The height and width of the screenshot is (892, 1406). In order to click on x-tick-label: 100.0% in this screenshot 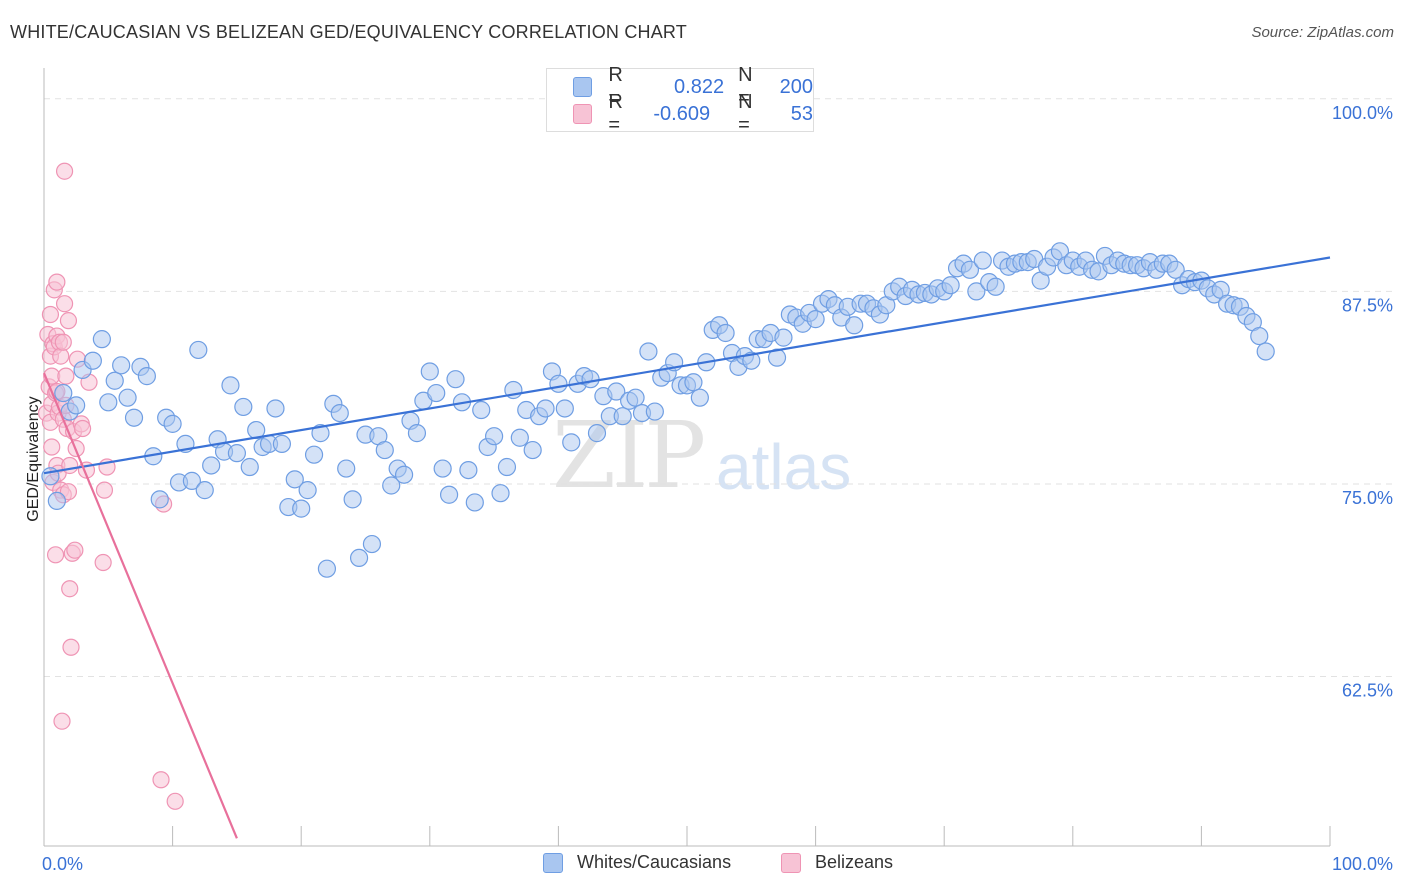, I will do `click(1362, 864)`.